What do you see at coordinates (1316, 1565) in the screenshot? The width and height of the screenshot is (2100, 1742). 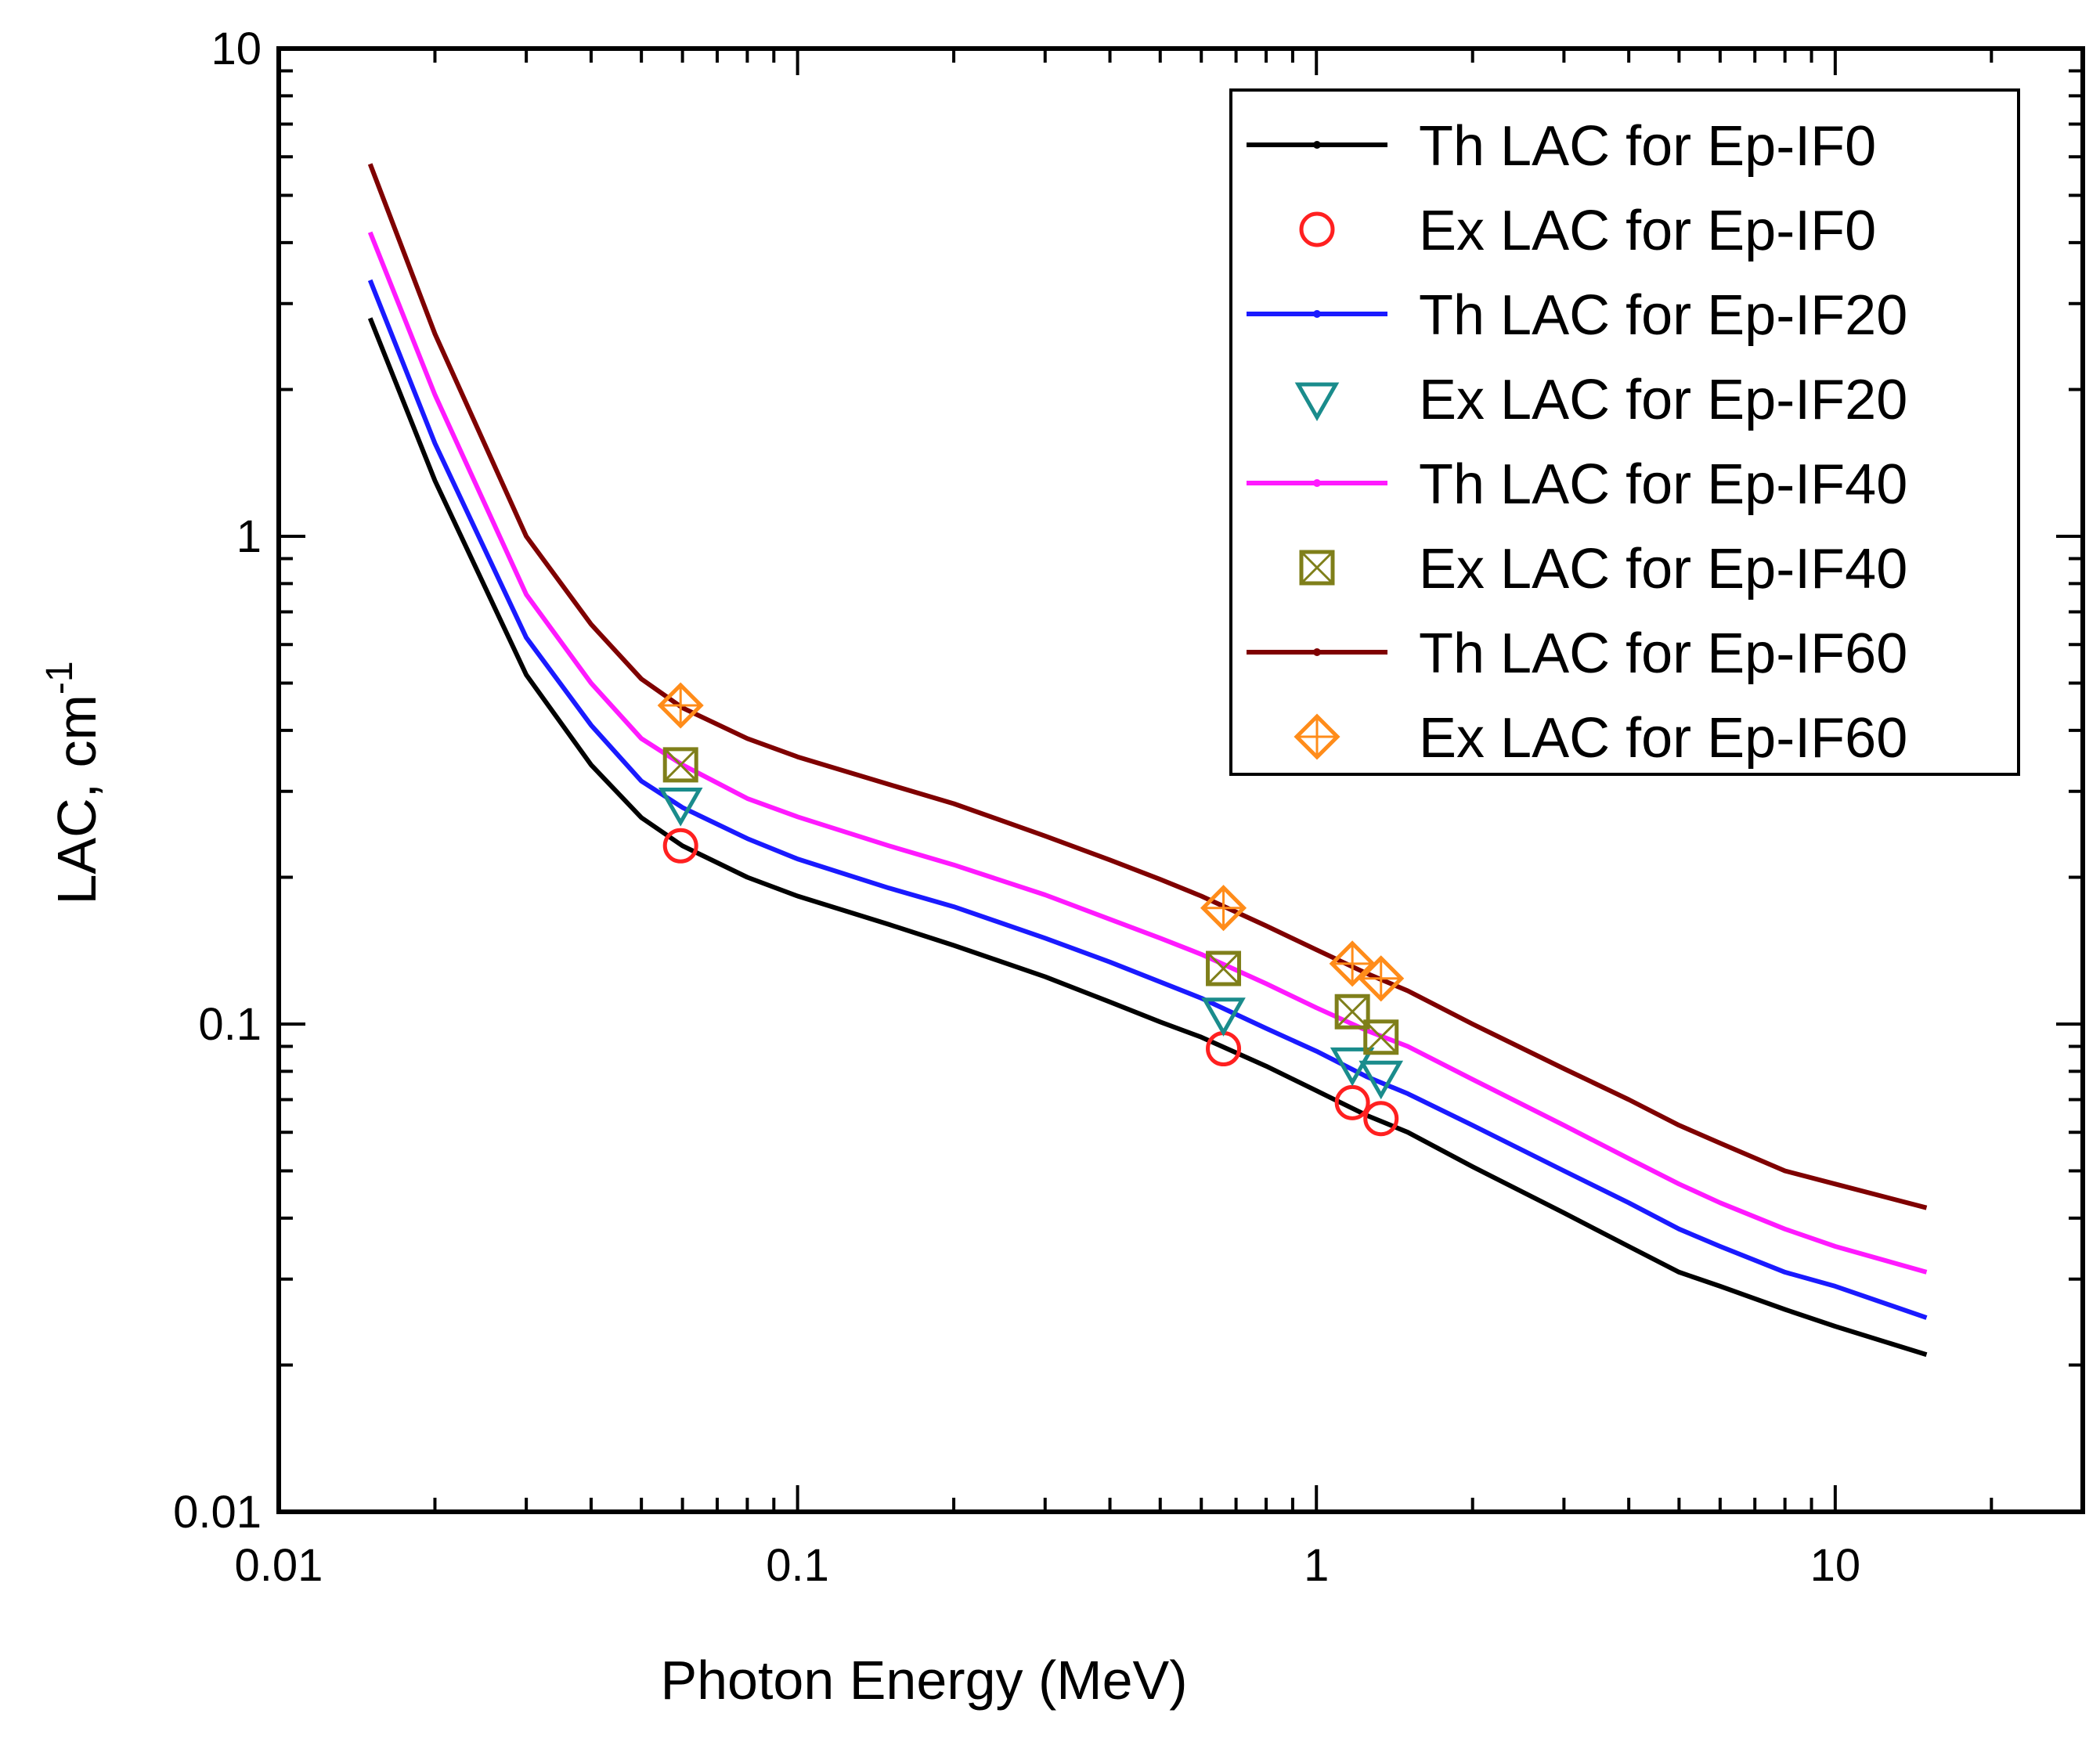 I see `x-tick-label: 1` at bounding box center [1316, 1565].